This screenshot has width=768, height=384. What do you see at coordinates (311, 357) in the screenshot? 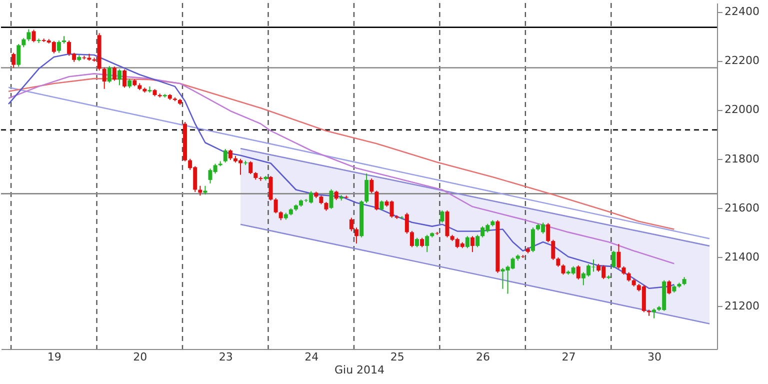
I see `x-tick-label: 24` at bounding box center [311, 357].